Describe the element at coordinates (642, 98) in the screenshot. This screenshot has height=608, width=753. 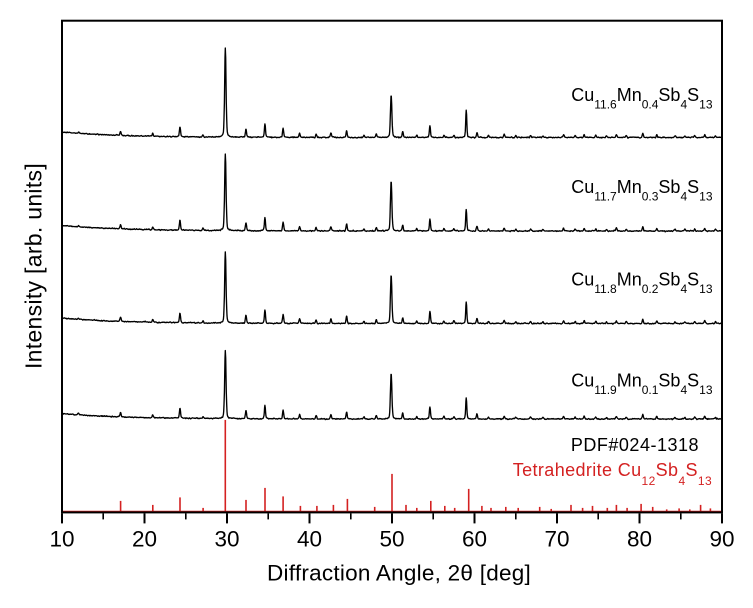
I see `svg-text: Cu11.6​Mn0.4​Sb4​S13​` at that location.